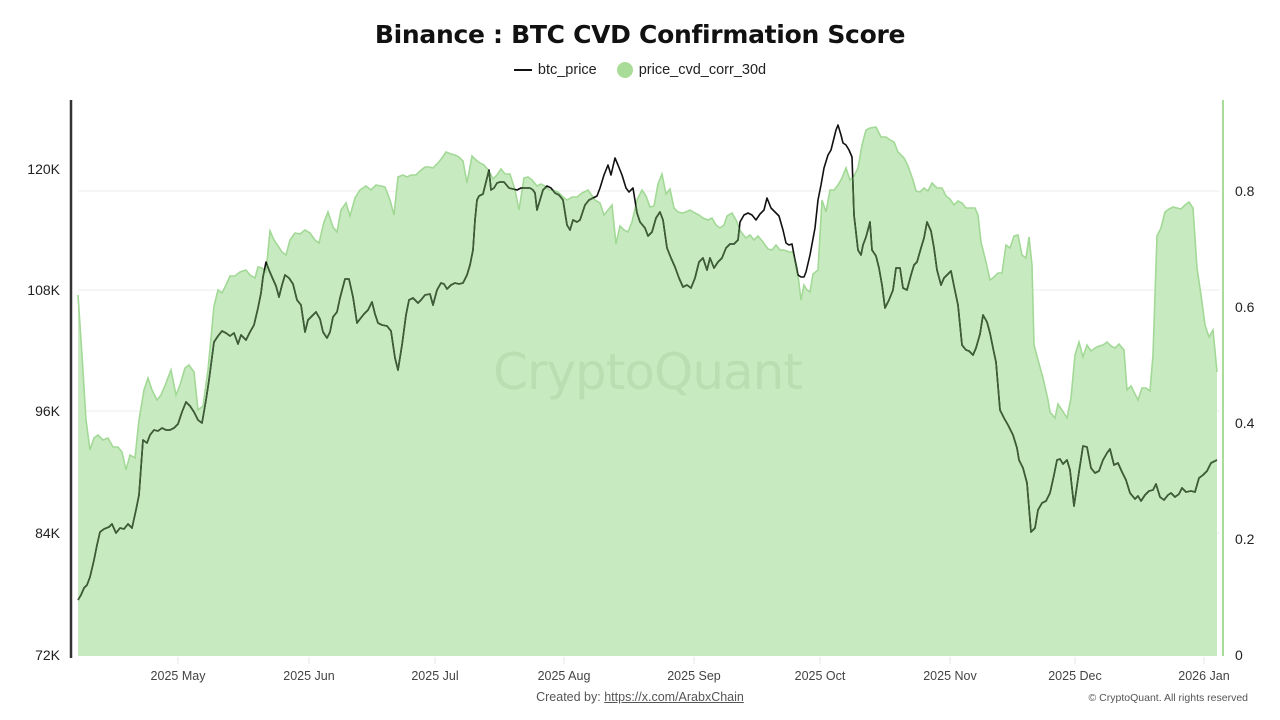  What do you see at coordinates (624, 70) in the screenshot?
I see `circle-swatch-icon` at bounding box center [624, 70].